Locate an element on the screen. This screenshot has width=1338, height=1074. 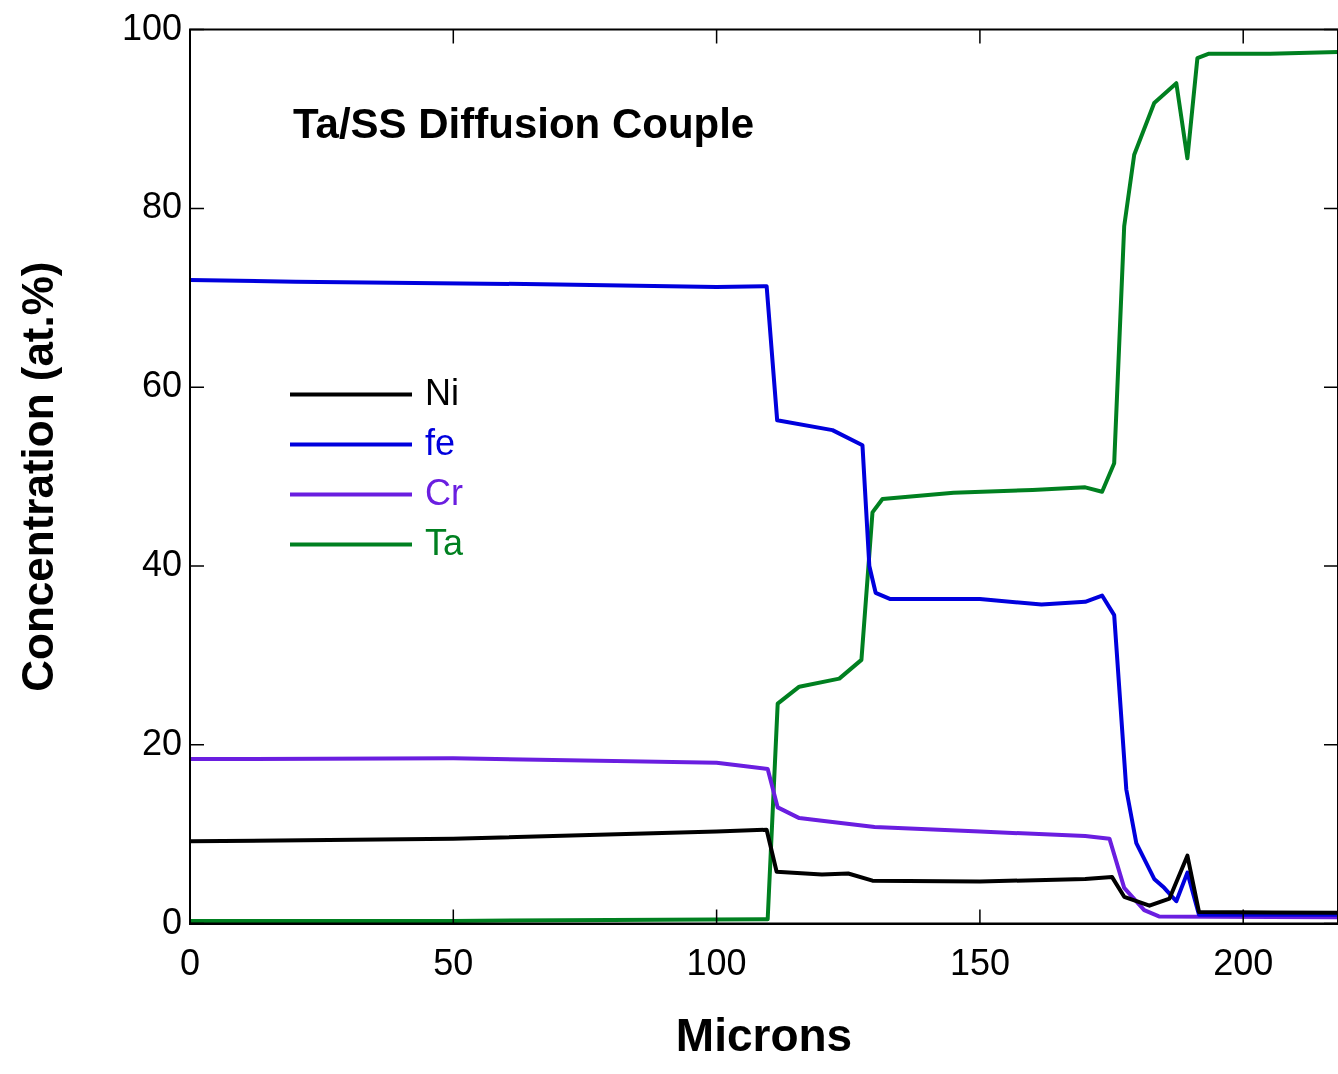
y-axis-title: Concentration (at.%) is located at coordinates (37, 476).